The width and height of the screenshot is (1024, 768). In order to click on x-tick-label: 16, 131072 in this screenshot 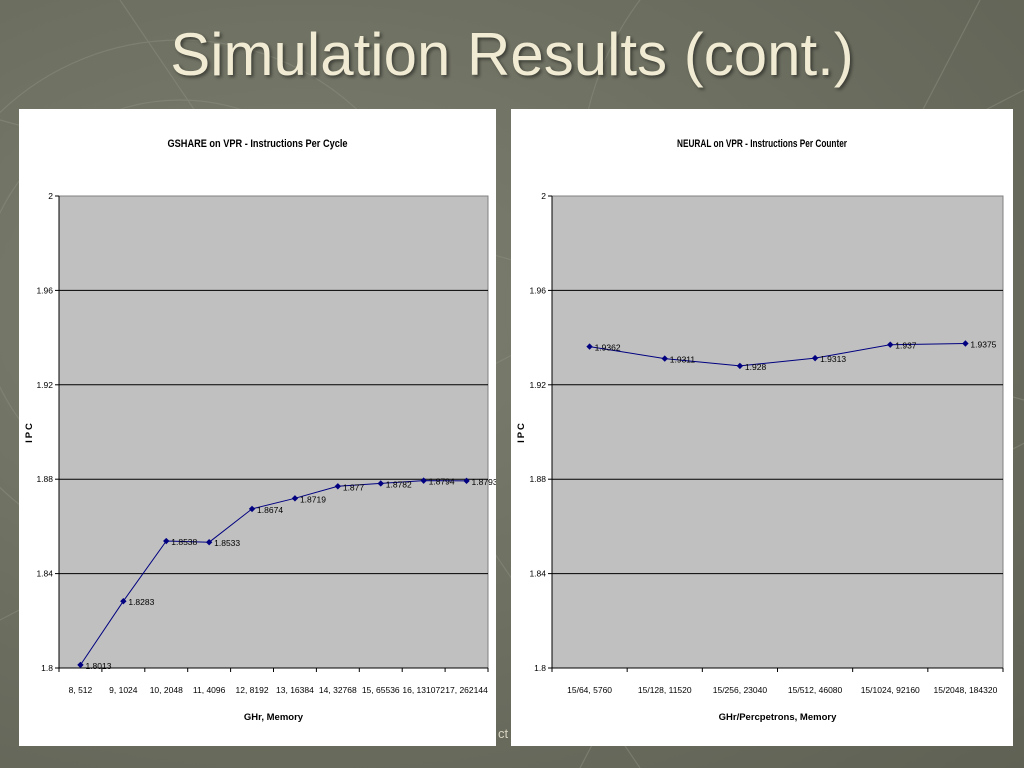, I will do `click(423, 690)`.